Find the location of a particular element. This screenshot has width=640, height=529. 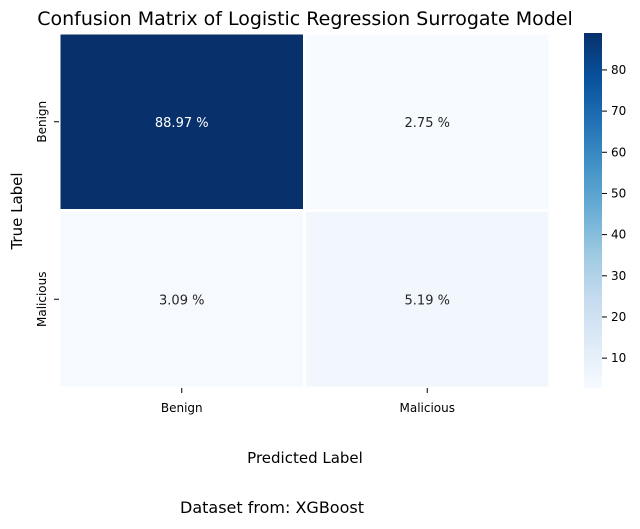

colorbar is located at coordinates (593, 210).